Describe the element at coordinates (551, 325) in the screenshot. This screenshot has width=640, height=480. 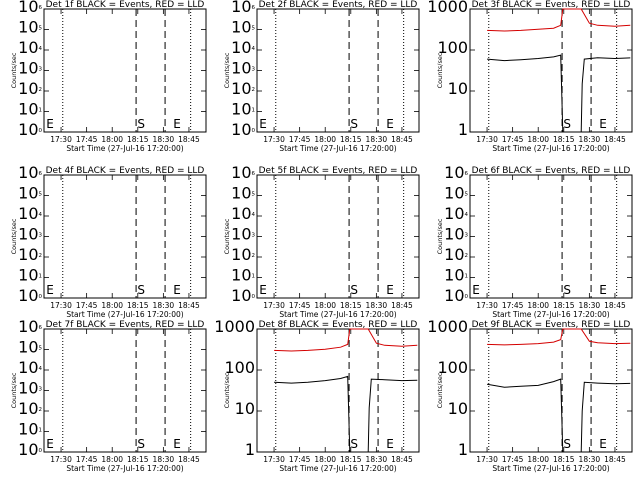
I see `panel-title: Det 9f BLACK = Events, RED = LLD` at that location.